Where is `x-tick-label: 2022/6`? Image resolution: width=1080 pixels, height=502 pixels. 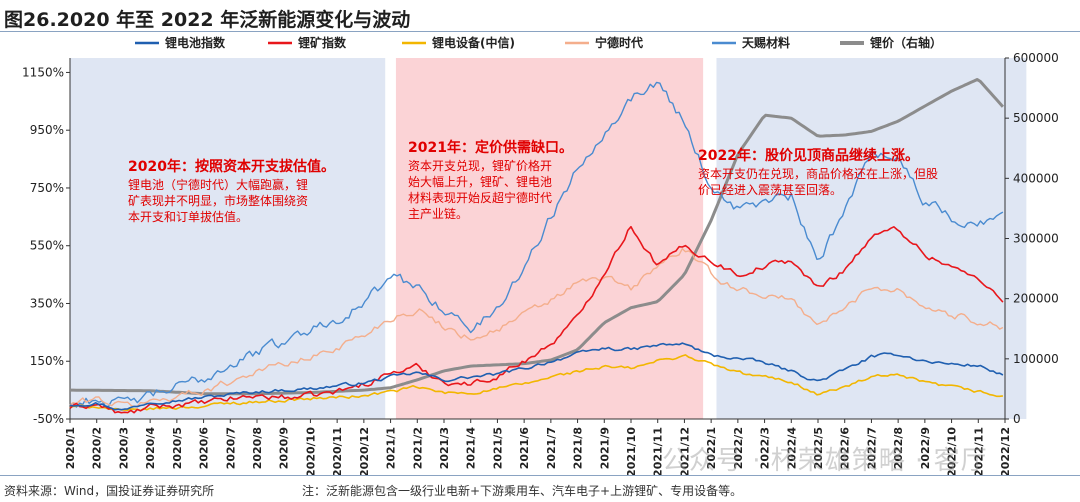
x-tick-label: 2022/6 is located at coordinates (845, 448).